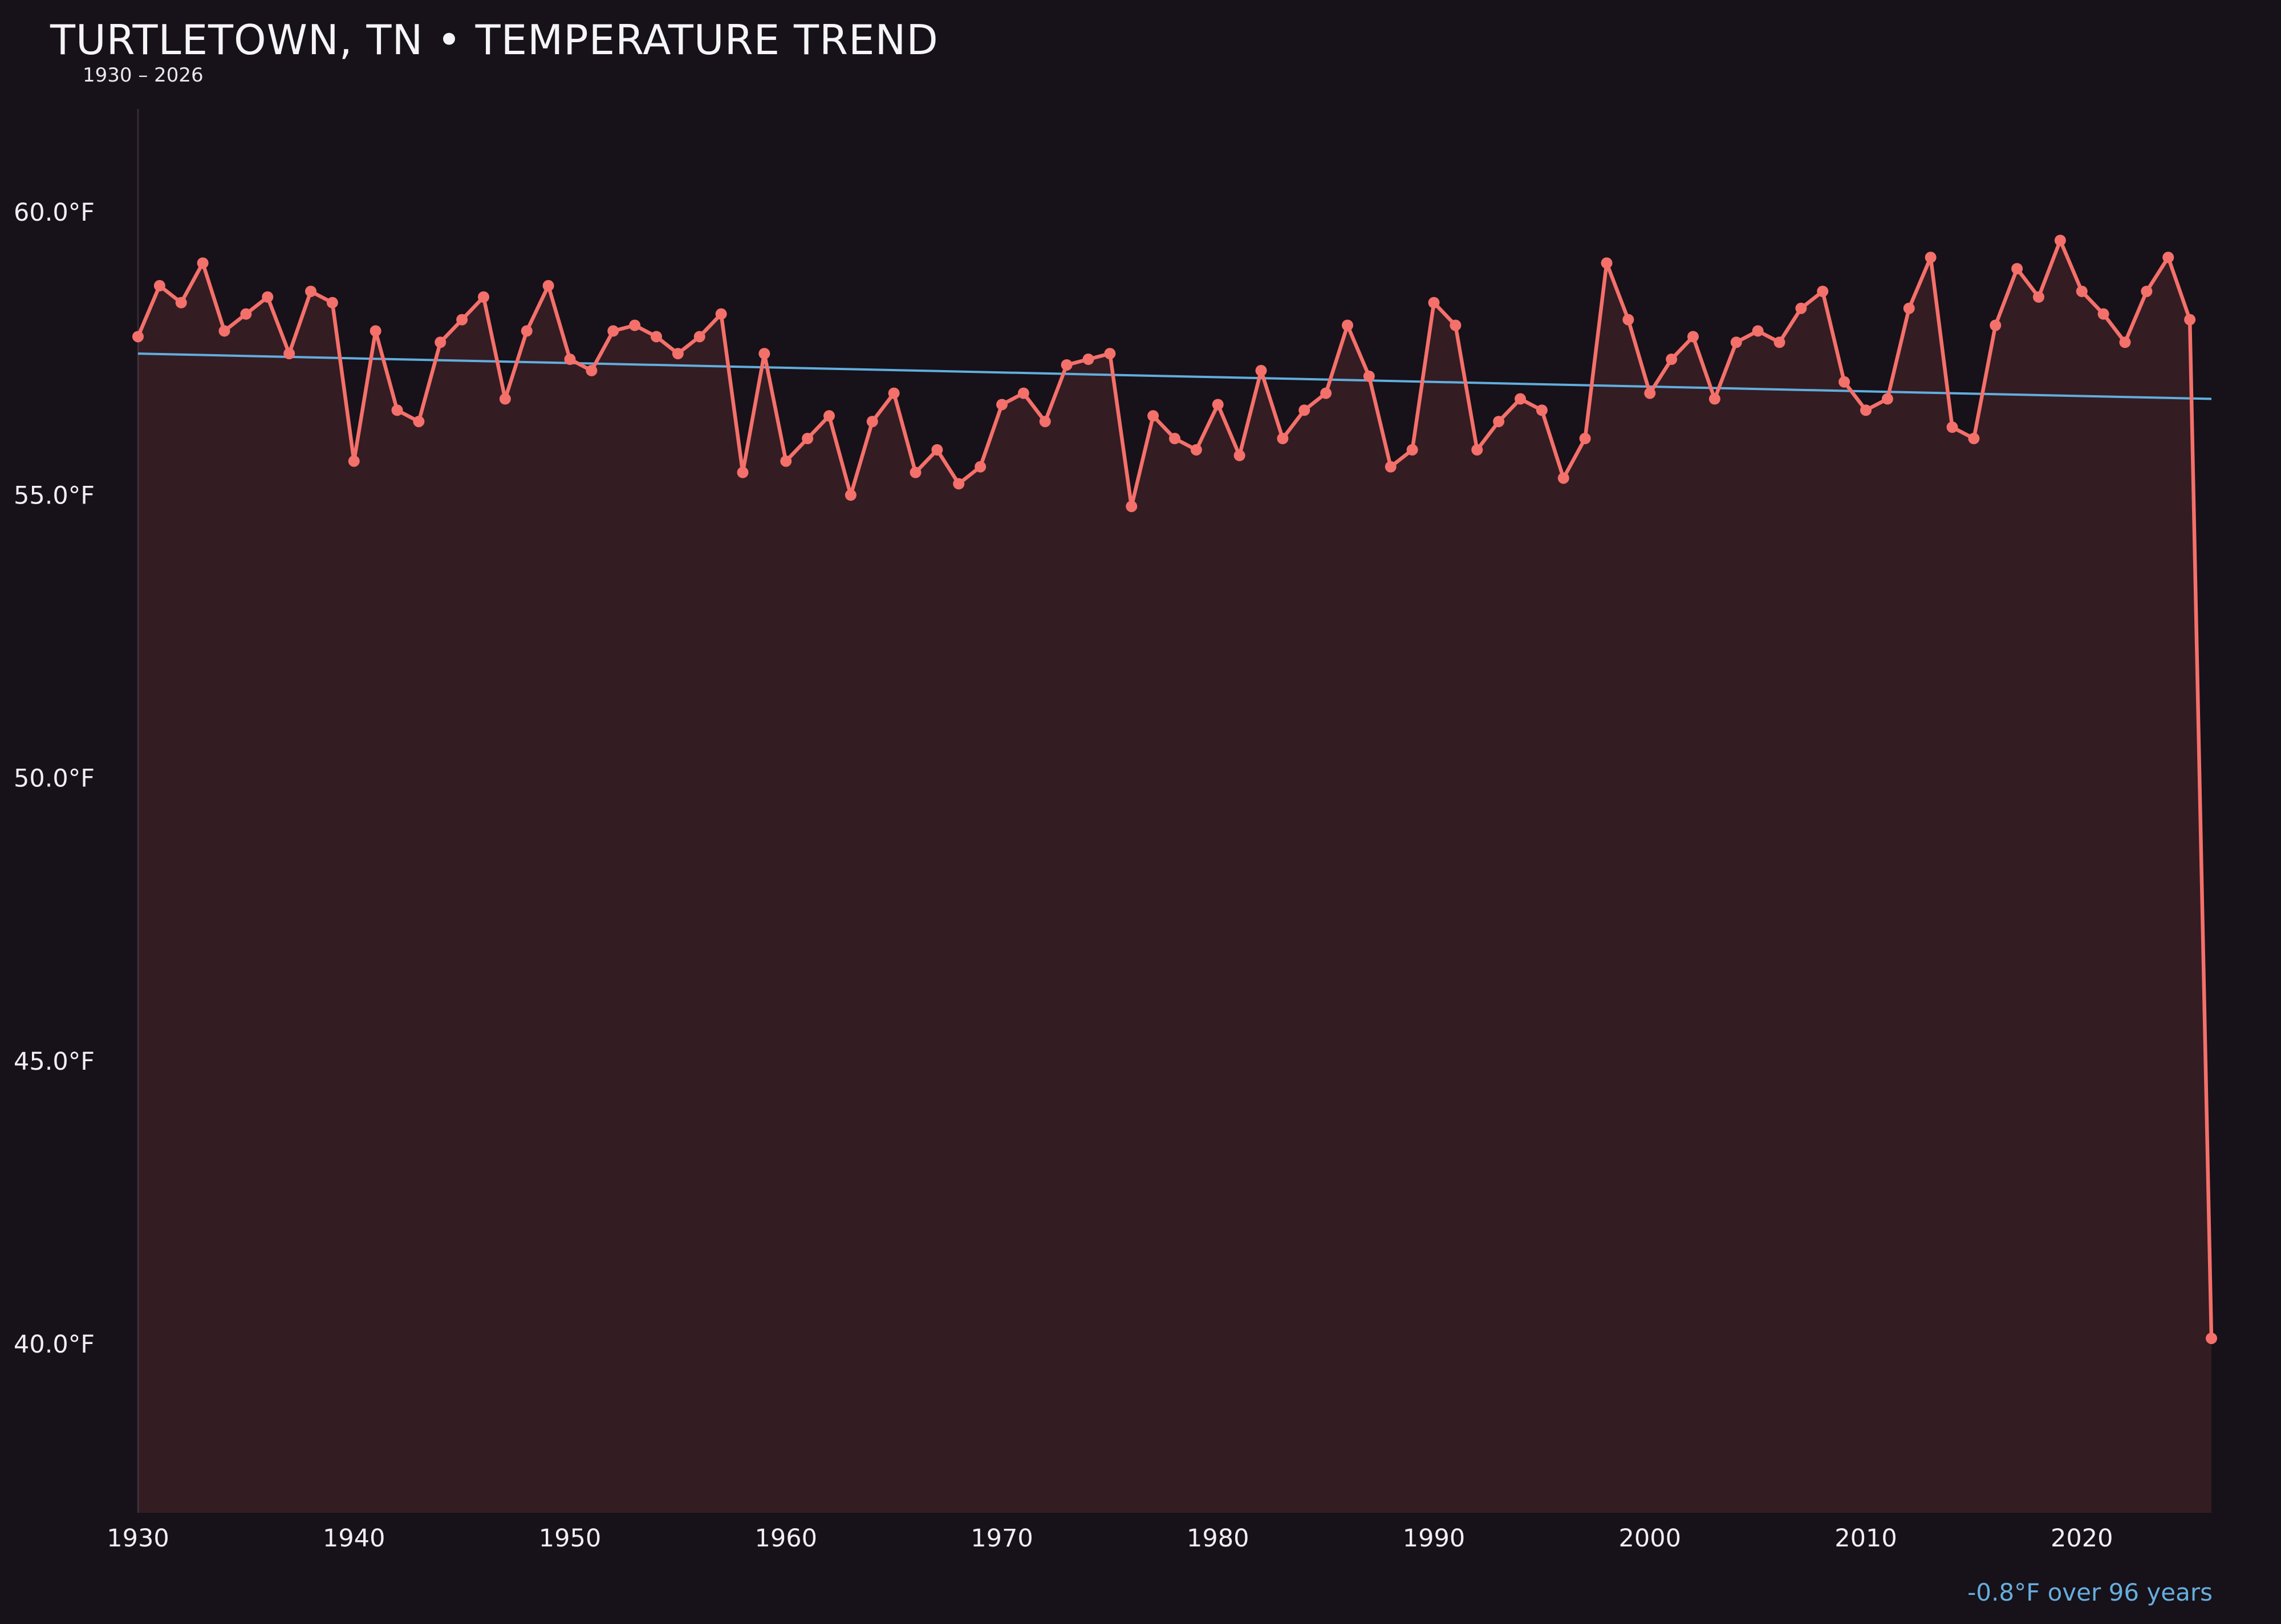  What do you see at coordinates (1002, 1538) in the screenshot?
I see `x-tick-label-1970: 1970` at bounding box center [1002, 1538].